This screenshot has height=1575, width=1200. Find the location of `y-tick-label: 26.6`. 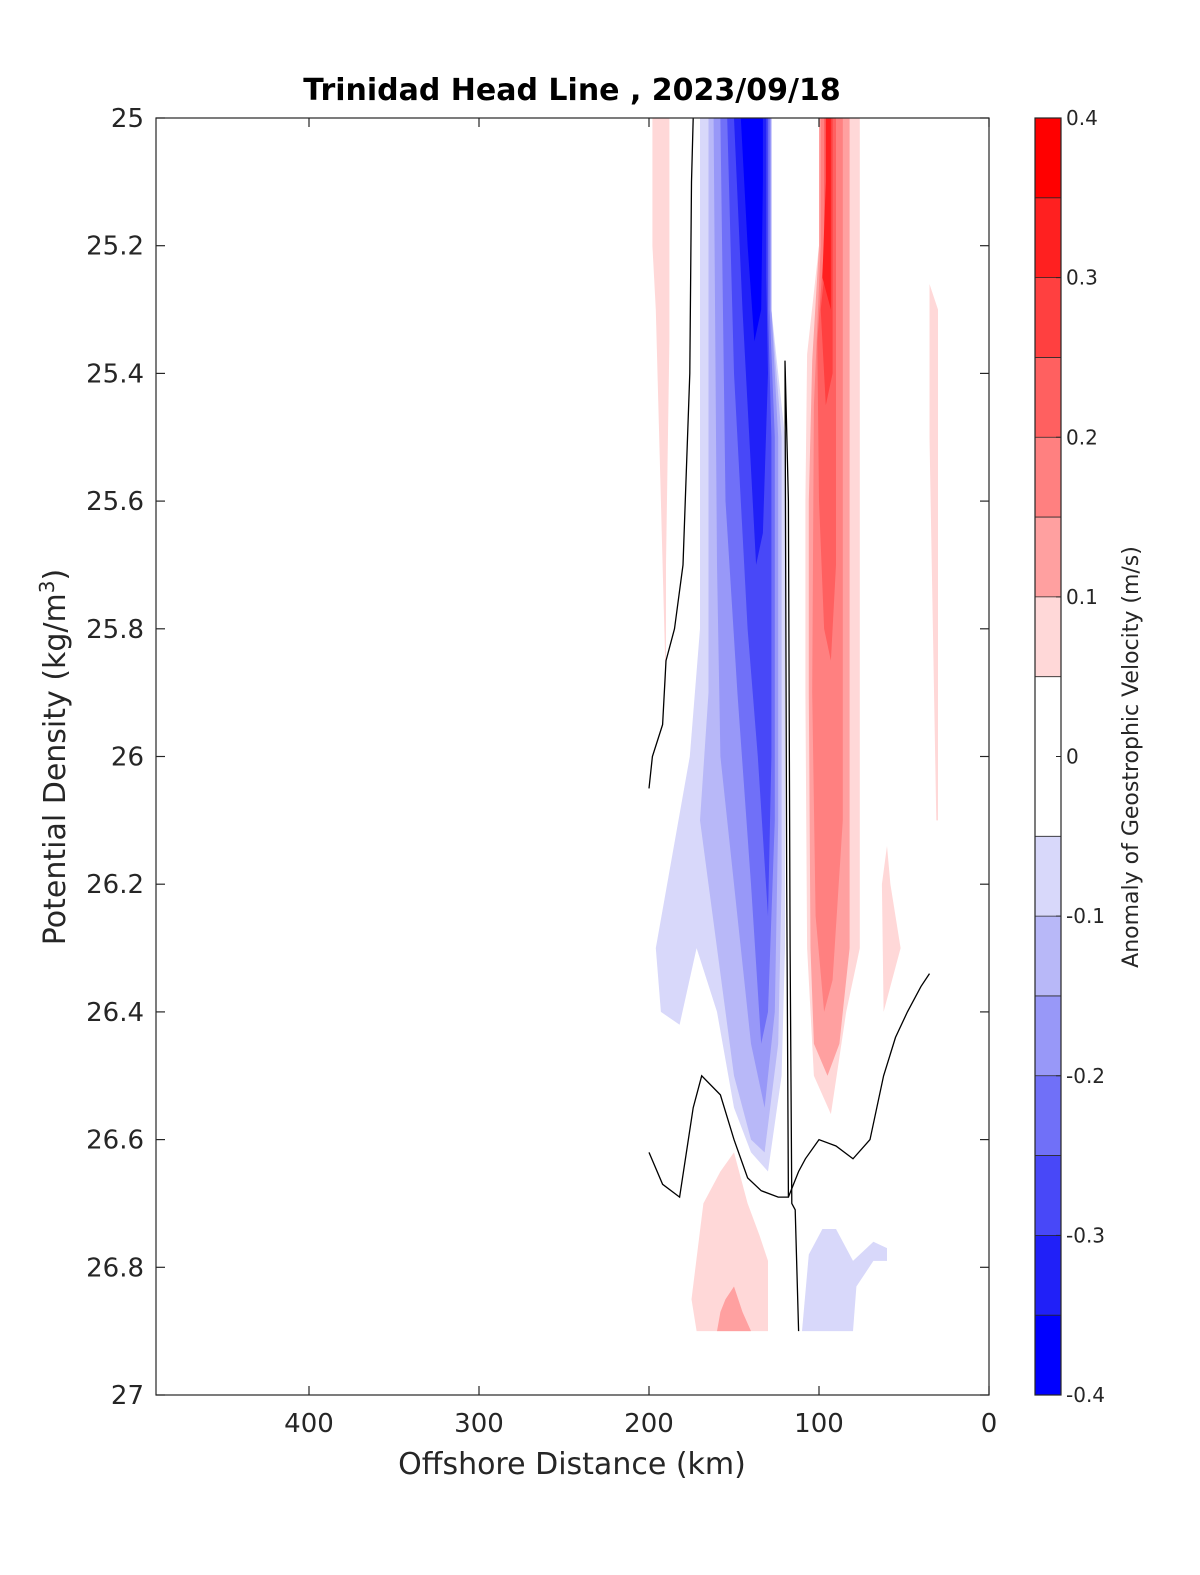

y-tick-label: 26.6 is located at coordinates (115, 1141).